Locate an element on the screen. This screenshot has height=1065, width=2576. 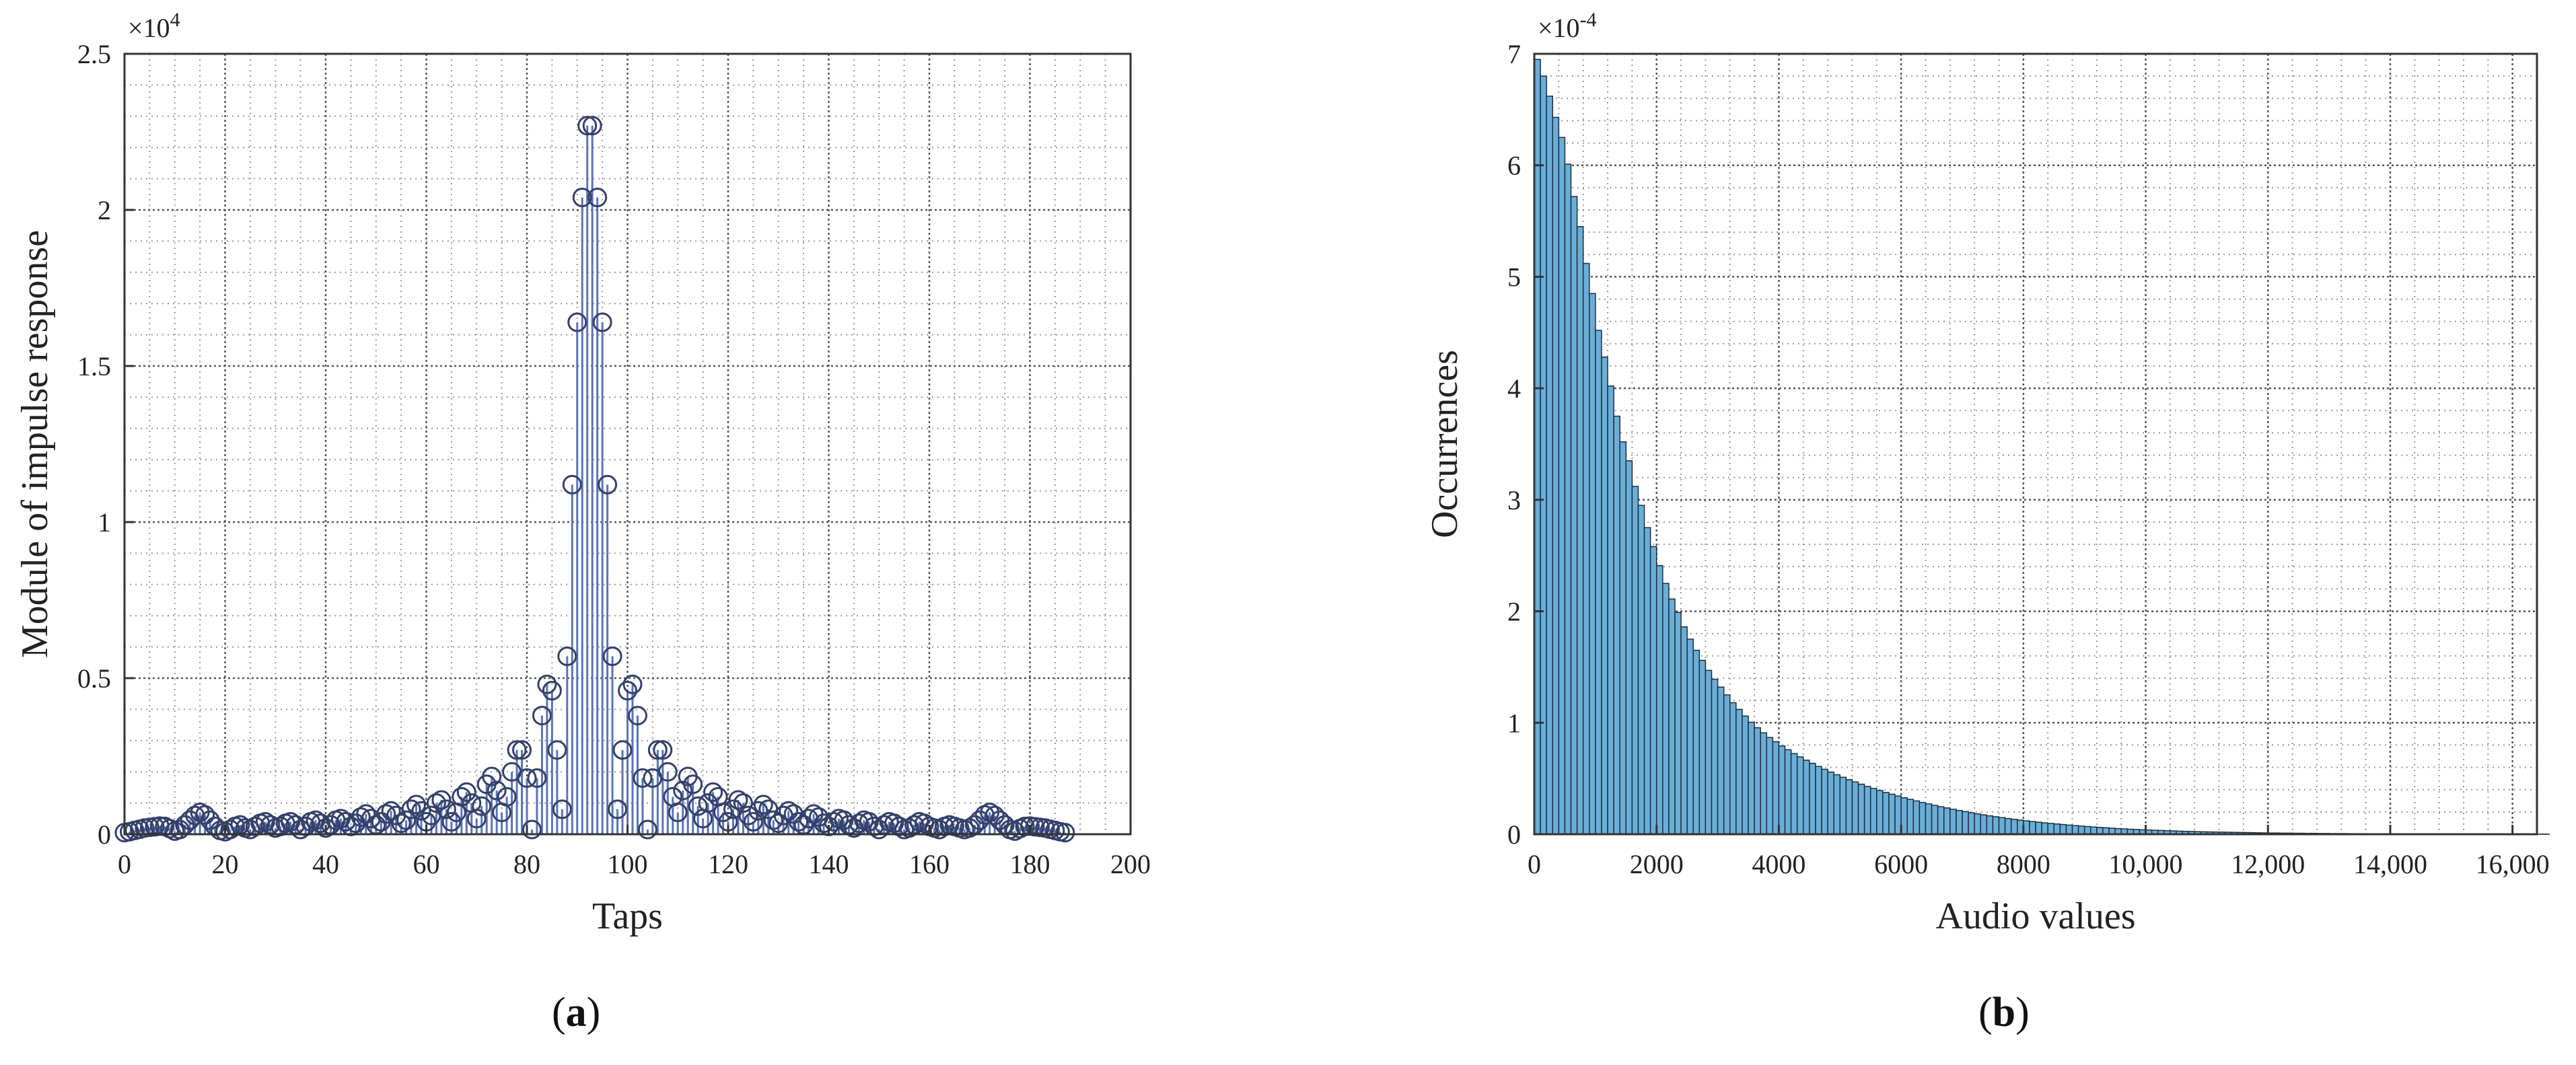
y-axis-label: Occurrences is located at coordinates (1445, 444).